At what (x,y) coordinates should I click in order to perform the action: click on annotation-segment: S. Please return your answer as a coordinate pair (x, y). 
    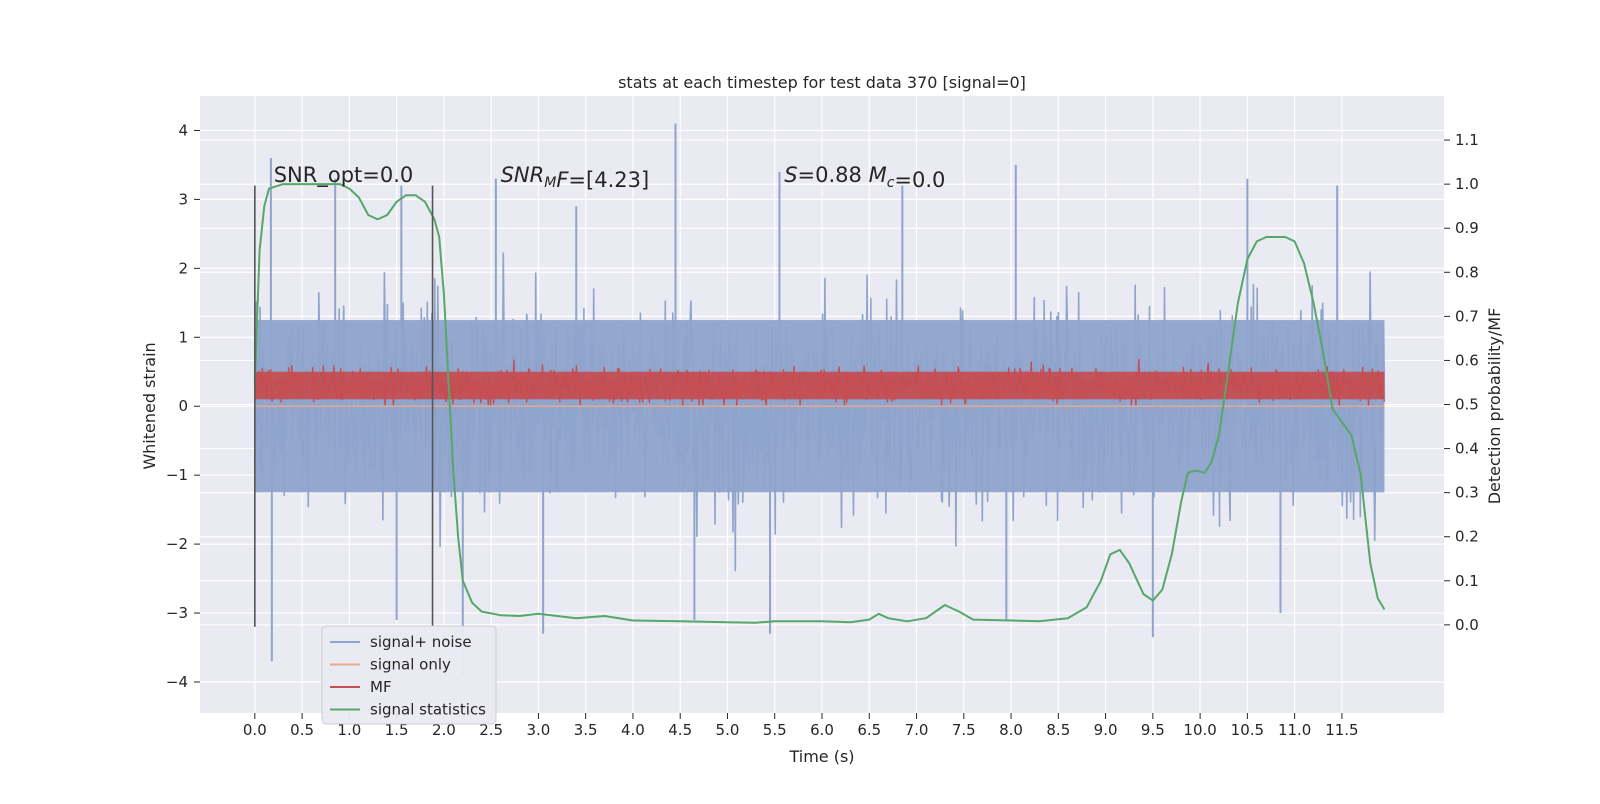
    Looking at the image, I should click on (790, 175).